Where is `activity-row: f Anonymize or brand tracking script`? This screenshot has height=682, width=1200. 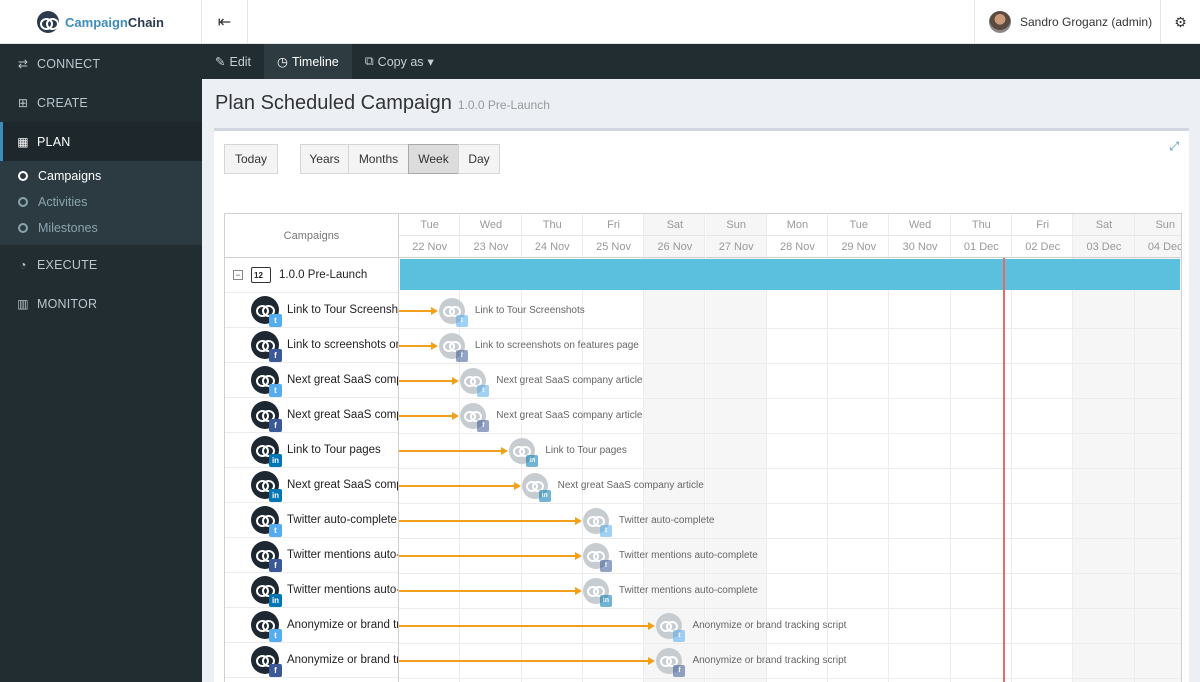 activity-row: f Anonymize or brand tracking script is located at coordinates (311, 660).